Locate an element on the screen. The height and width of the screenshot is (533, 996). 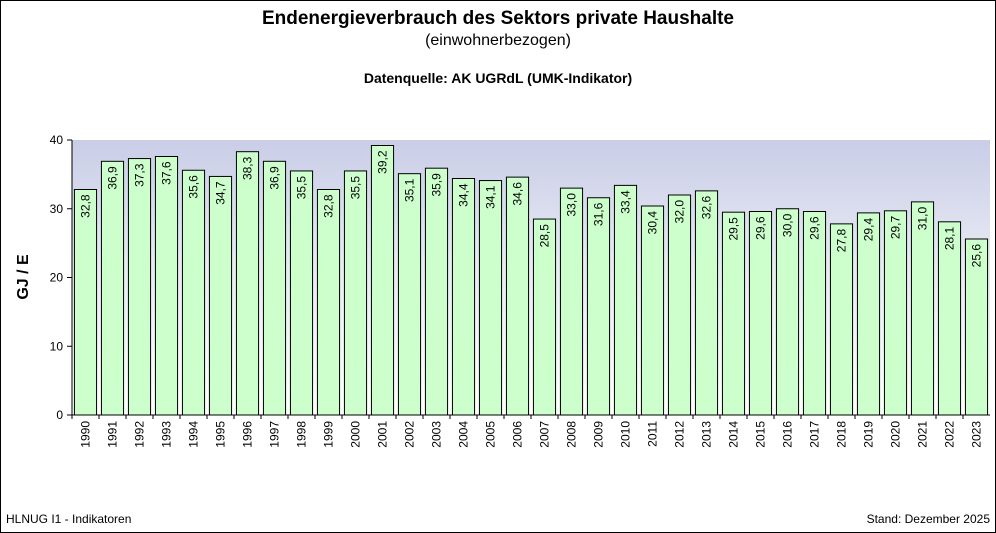
bar-1990 is located at coordinates (85, 302).